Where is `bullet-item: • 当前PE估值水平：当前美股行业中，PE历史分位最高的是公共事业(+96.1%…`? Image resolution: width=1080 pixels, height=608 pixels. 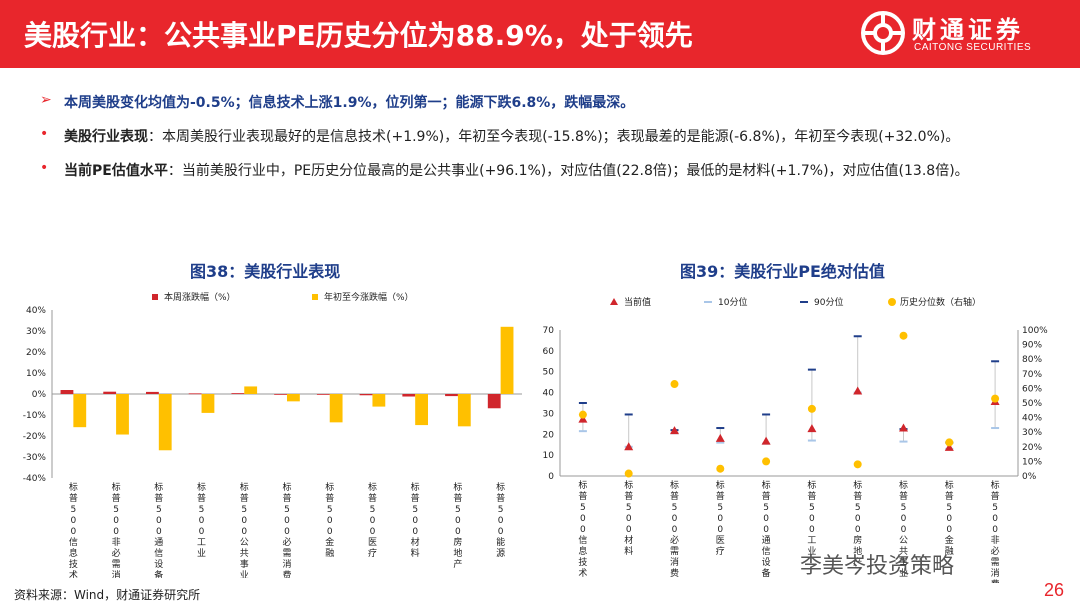 bullet-item: • 当前PE估值水平：当前美股行业中，PE历史分位最高的是公共事业(+96.1%… is located at coordinates (555, 175).